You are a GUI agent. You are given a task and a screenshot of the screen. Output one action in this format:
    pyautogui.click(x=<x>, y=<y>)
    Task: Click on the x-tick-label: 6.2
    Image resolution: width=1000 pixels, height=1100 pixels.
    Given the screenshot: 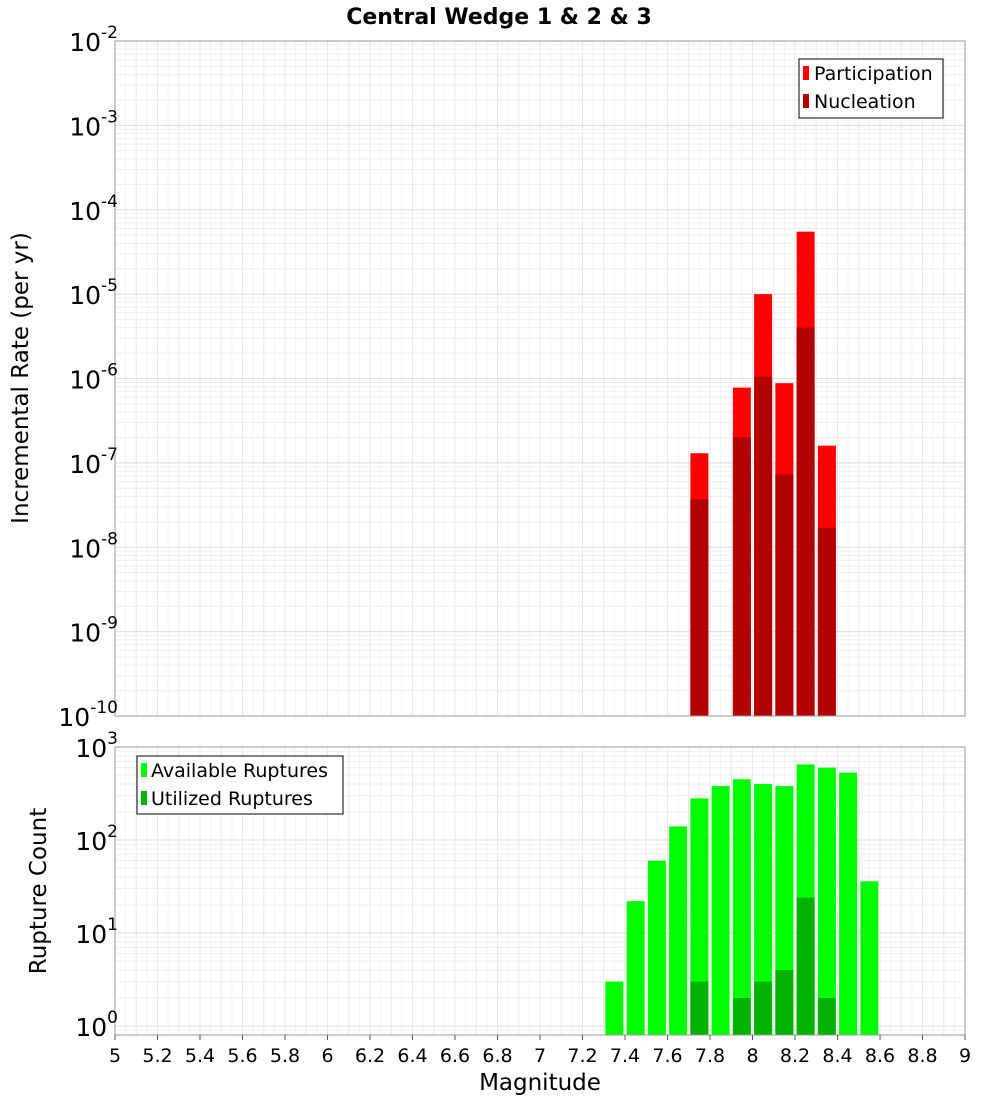 What is the action you would take?
    pyautogui.click(x=370, y=1056)
    